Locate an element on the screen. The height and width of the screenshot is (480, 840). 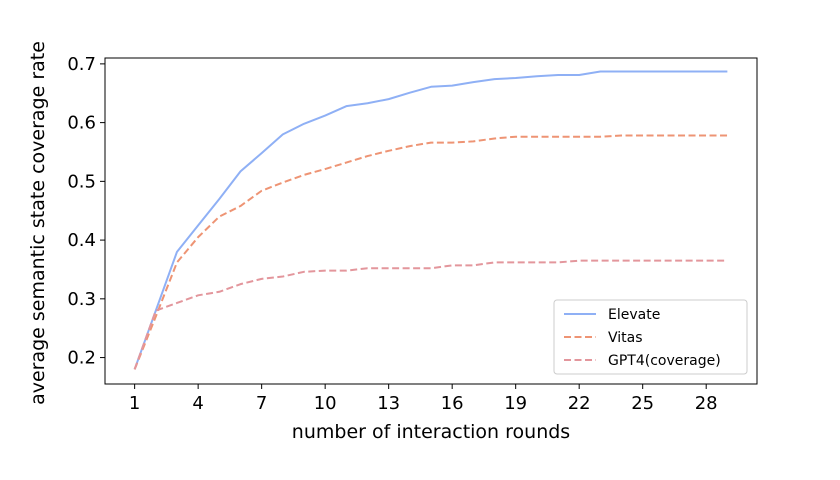
x-tick-label: 19 is located at coordinates (515, 403).